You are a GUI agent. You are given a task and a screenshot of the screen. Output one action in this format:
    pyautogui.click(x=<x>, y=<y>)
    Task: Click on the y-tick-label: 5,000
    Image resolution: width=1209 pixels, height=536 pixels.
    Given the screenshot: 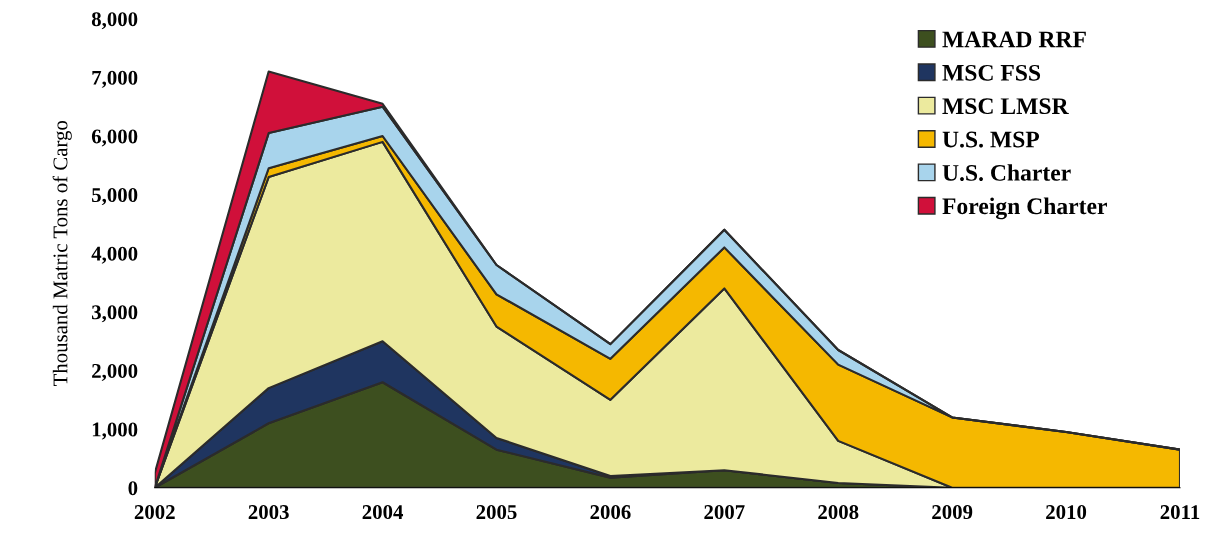 What is the action you would take?
    pyautogui.click(x=115, y=197)
    